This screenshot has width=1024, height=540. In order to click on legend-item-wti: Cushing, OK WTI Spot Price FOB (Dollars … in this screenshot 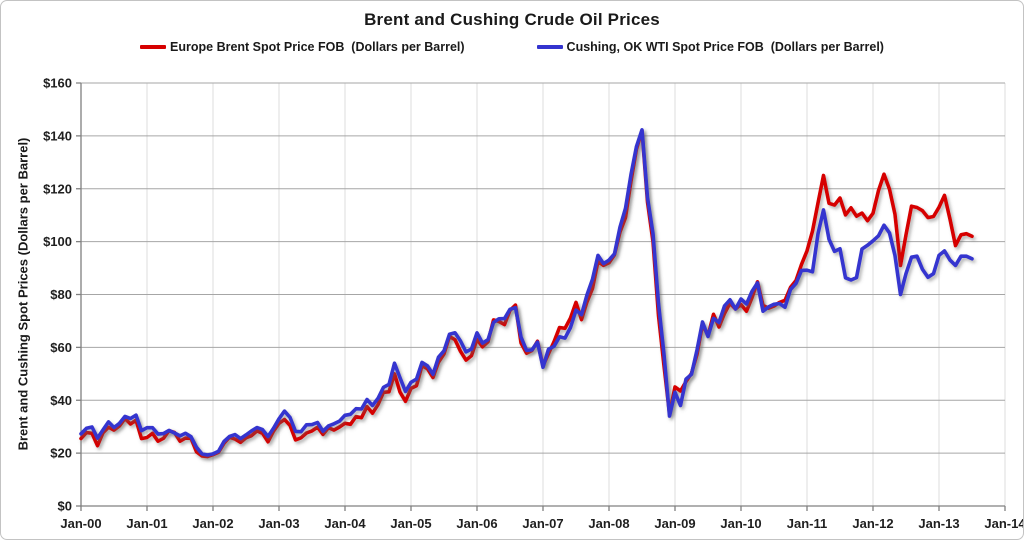, I will do `click(710, 47)`.